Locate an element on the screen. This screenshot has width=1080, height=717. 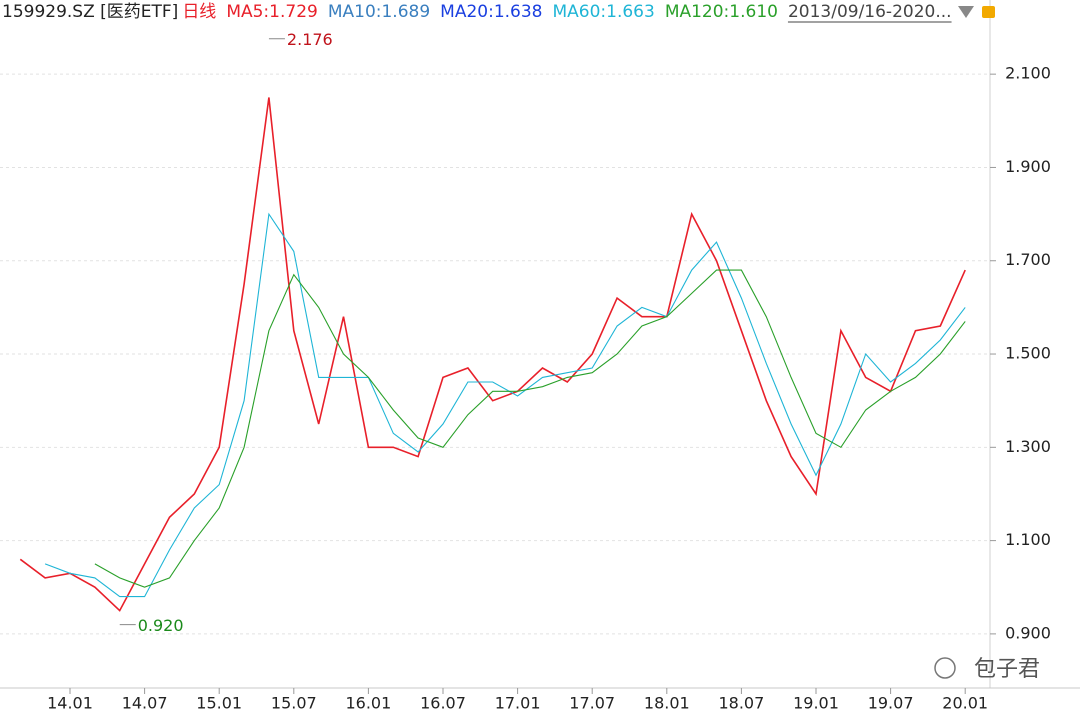
dropdown-icon is located at coordinates (966, 12).